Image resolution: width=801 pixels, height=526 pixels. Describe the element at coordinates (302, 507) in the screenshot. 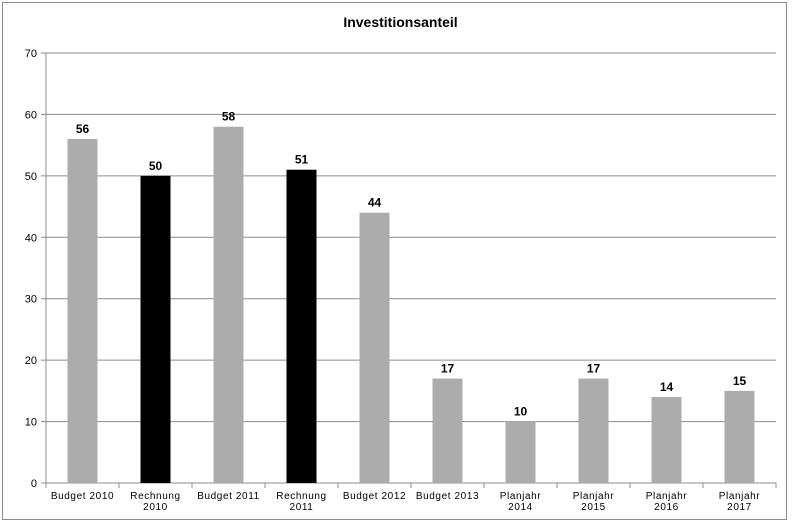

I see `x-tick-label: 2011` at that location.